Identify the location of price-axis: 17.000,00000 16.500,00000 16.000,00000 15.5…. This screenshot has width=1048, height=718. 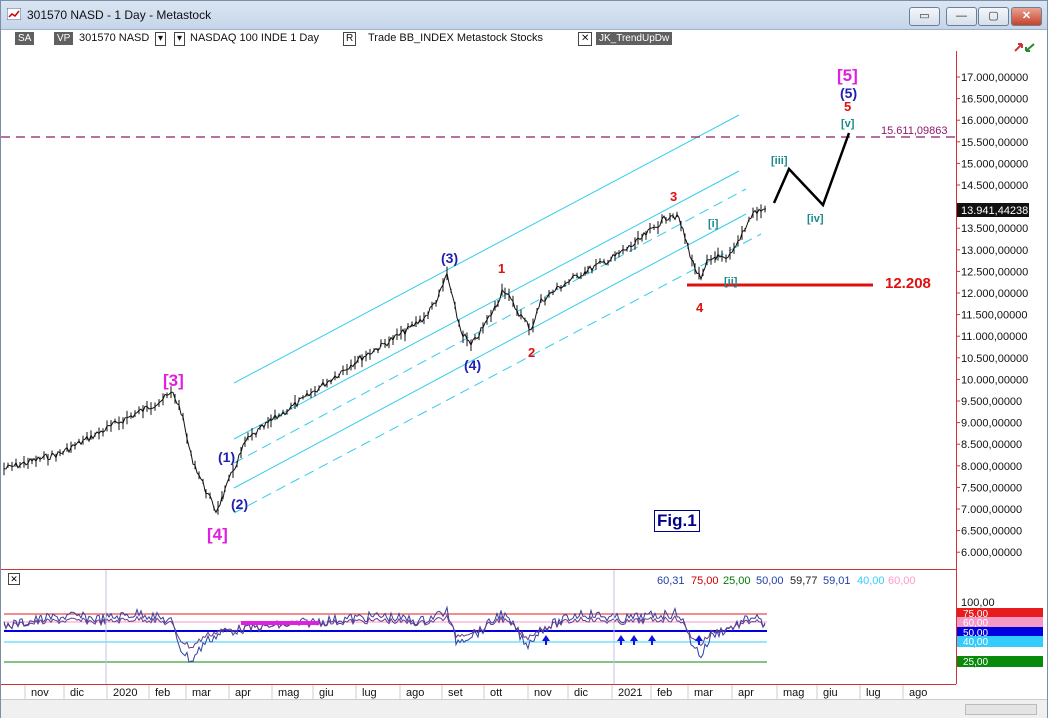
(992, 315).